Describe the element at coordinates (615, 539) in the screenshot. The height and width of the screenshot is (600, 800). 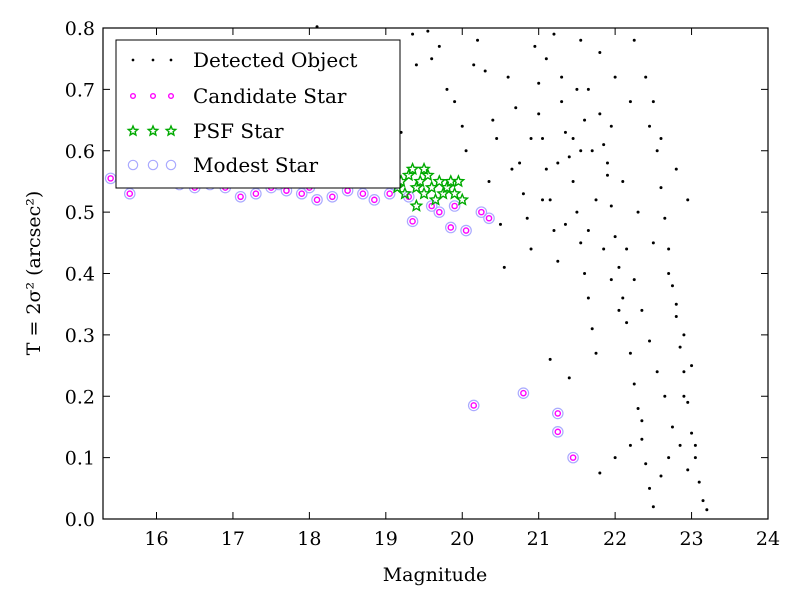
I see `x-tick-label: 22` at that location.